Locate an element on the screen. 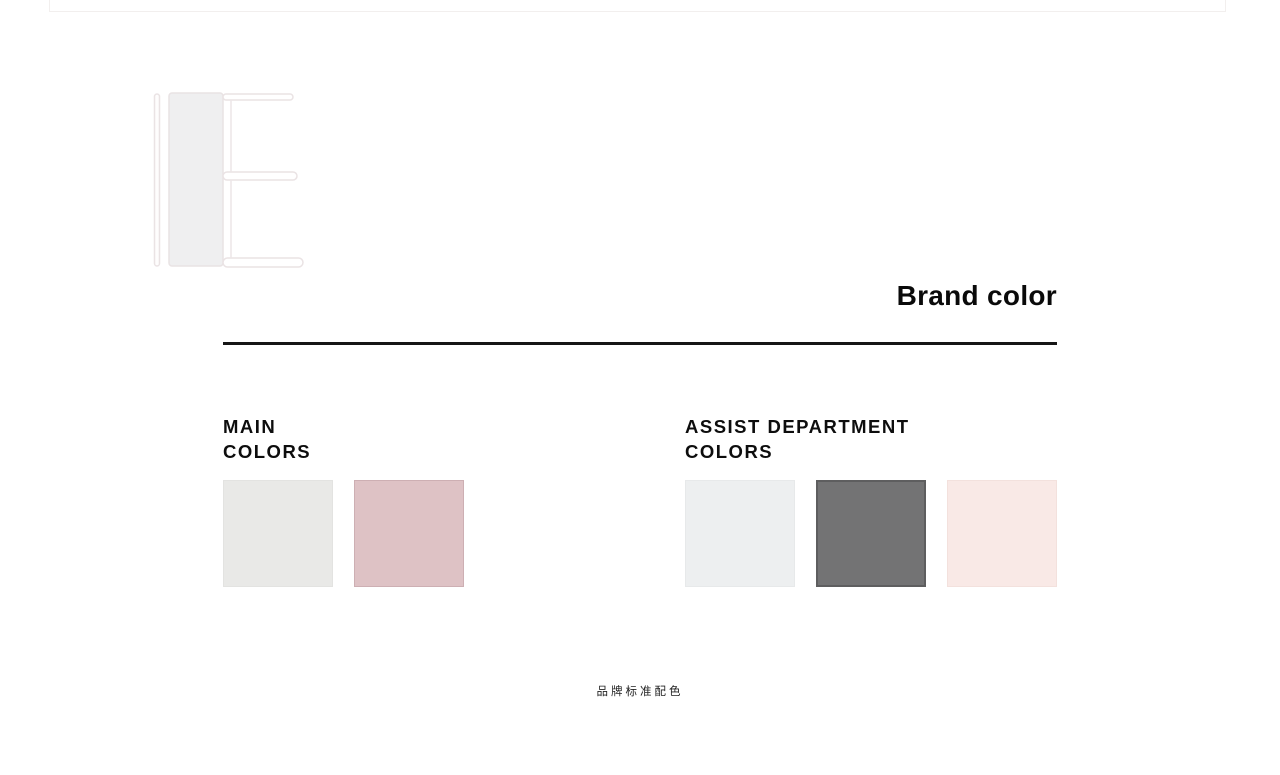  color-swatch-cool-light-gray is located at coordinates (740, 533).